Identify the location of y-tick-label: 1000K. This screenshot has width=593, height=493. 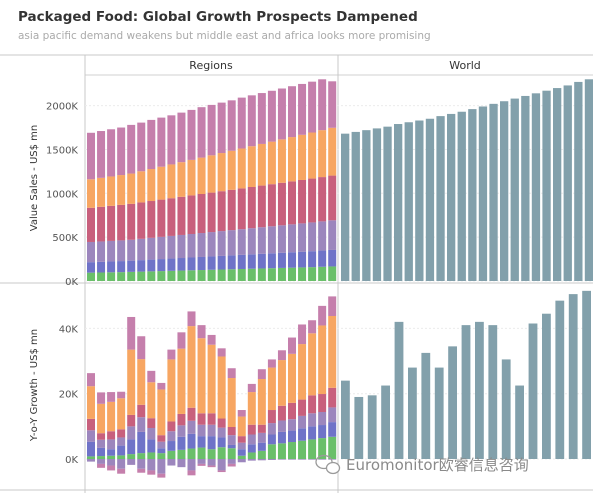
(62, 194).